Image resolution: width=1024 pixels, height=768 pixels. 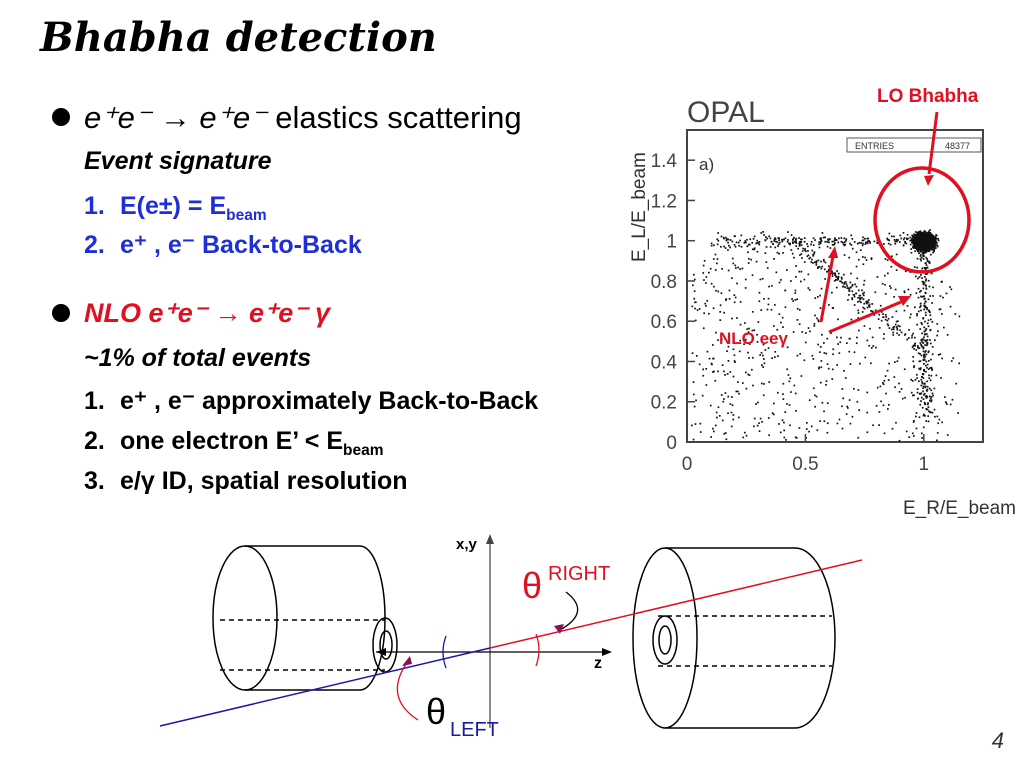 I want to click on theta-right-symbol: θ, so click(x=532, y=585).